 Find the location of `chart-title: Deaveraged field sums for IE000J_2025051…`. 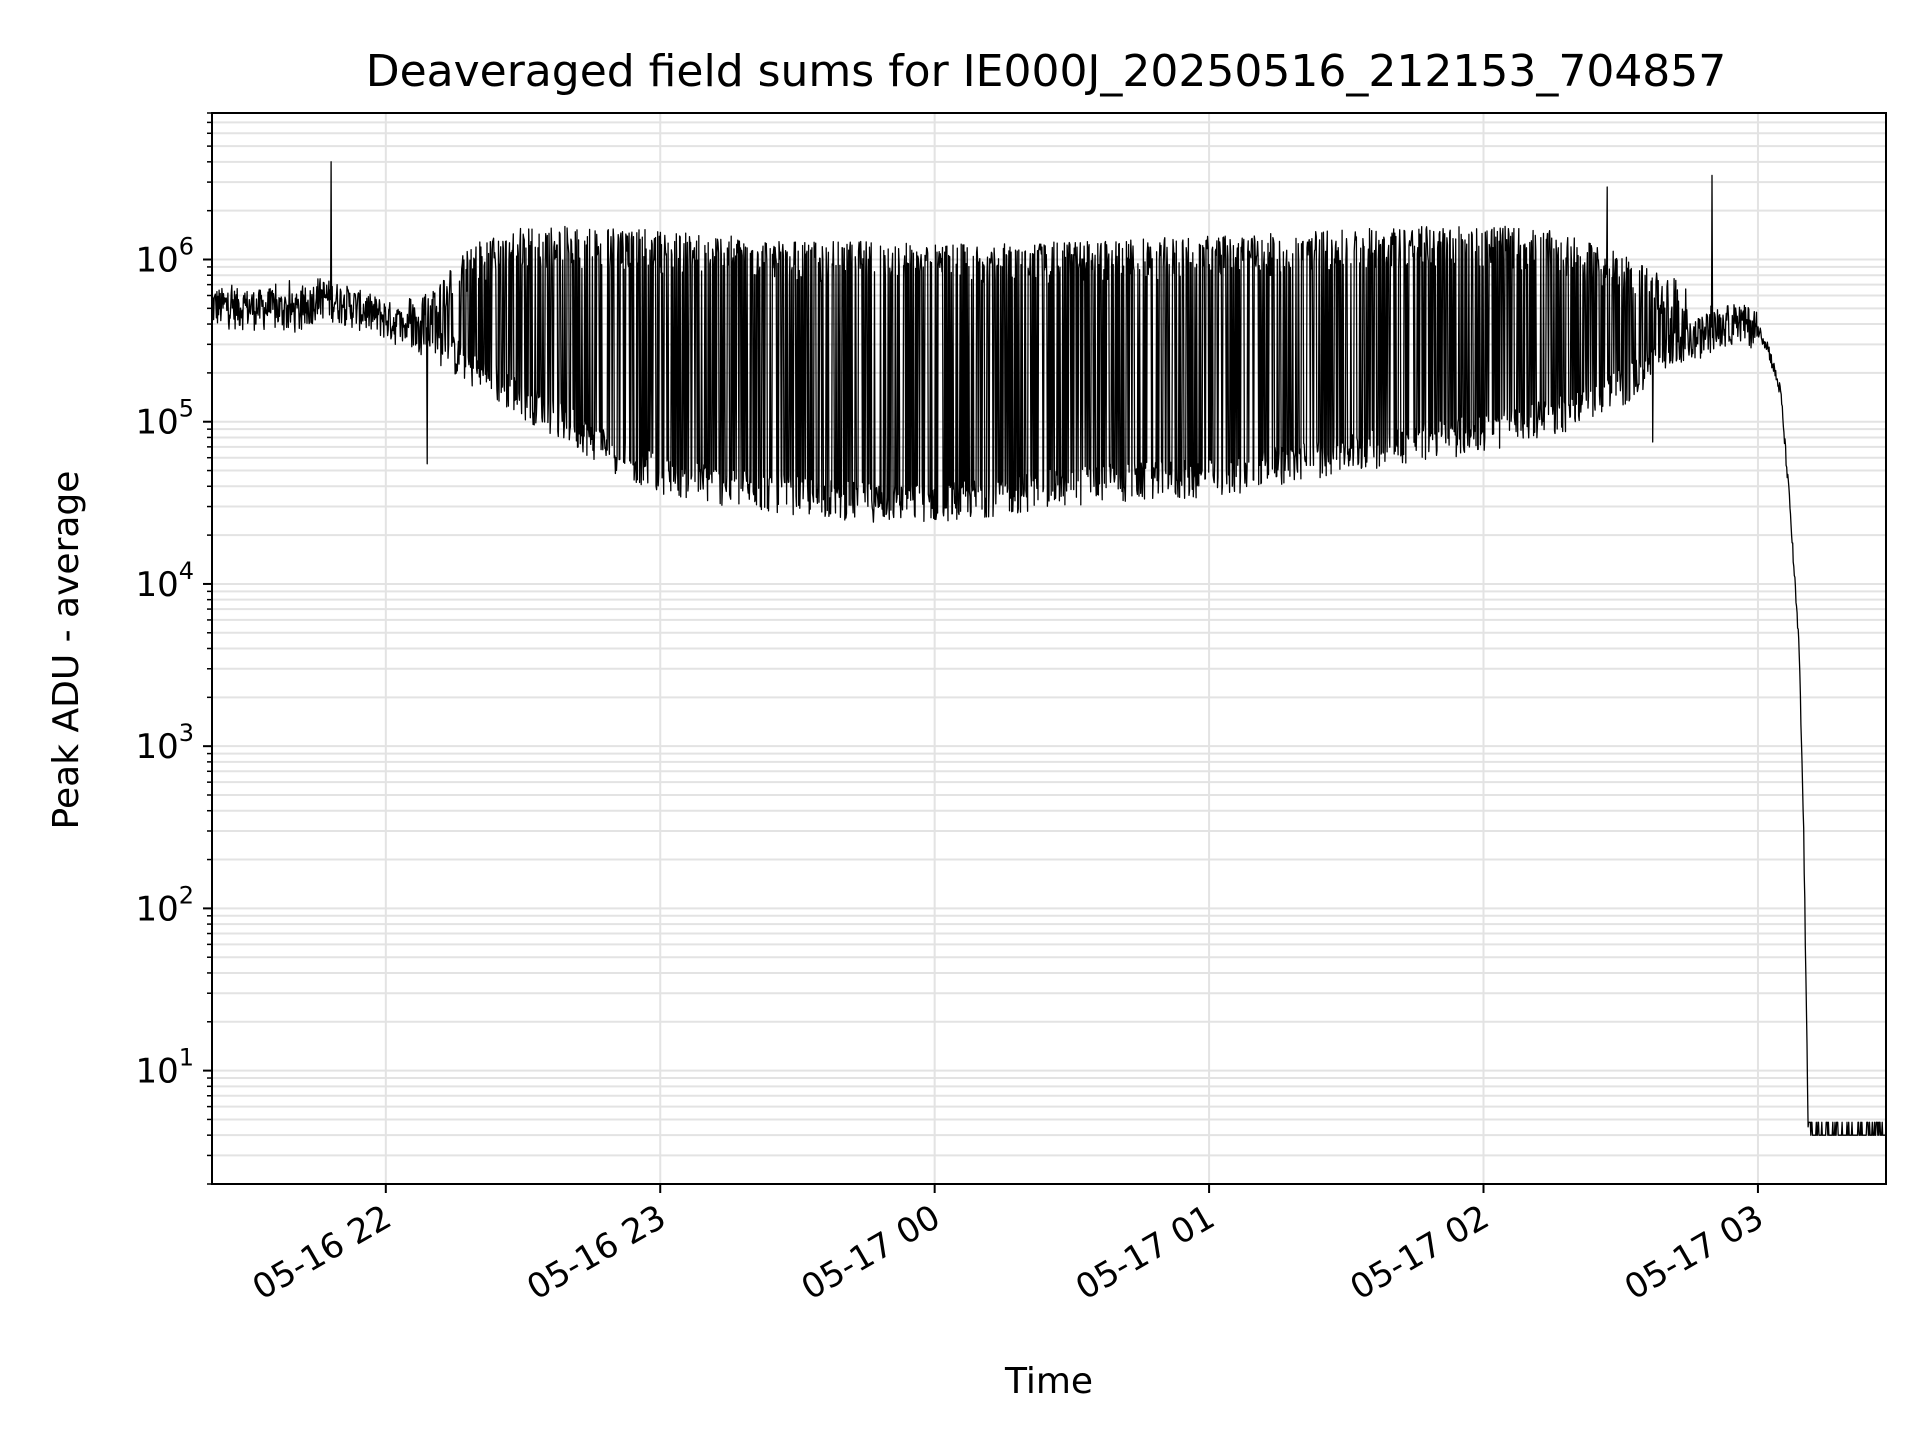

chart-title: Deaveraged field sums for IE000J_2025051… is located at coordinates (1046, 71).